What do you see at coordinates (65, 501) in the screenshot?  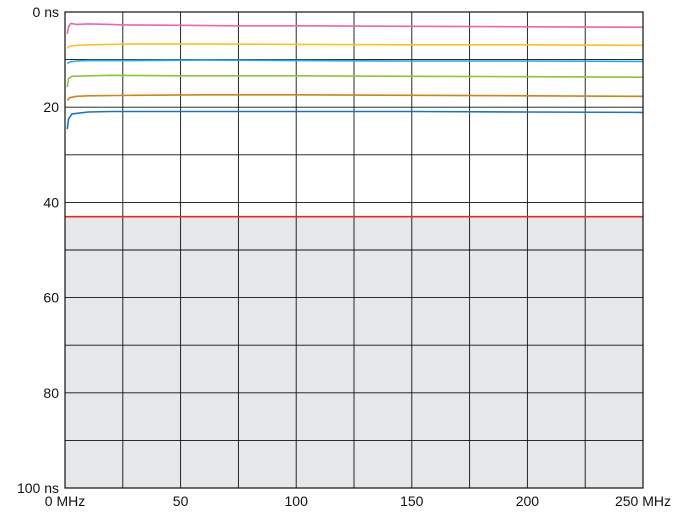 I see `x-tick-label: 0 MHz` at bounding box center [65, 501].